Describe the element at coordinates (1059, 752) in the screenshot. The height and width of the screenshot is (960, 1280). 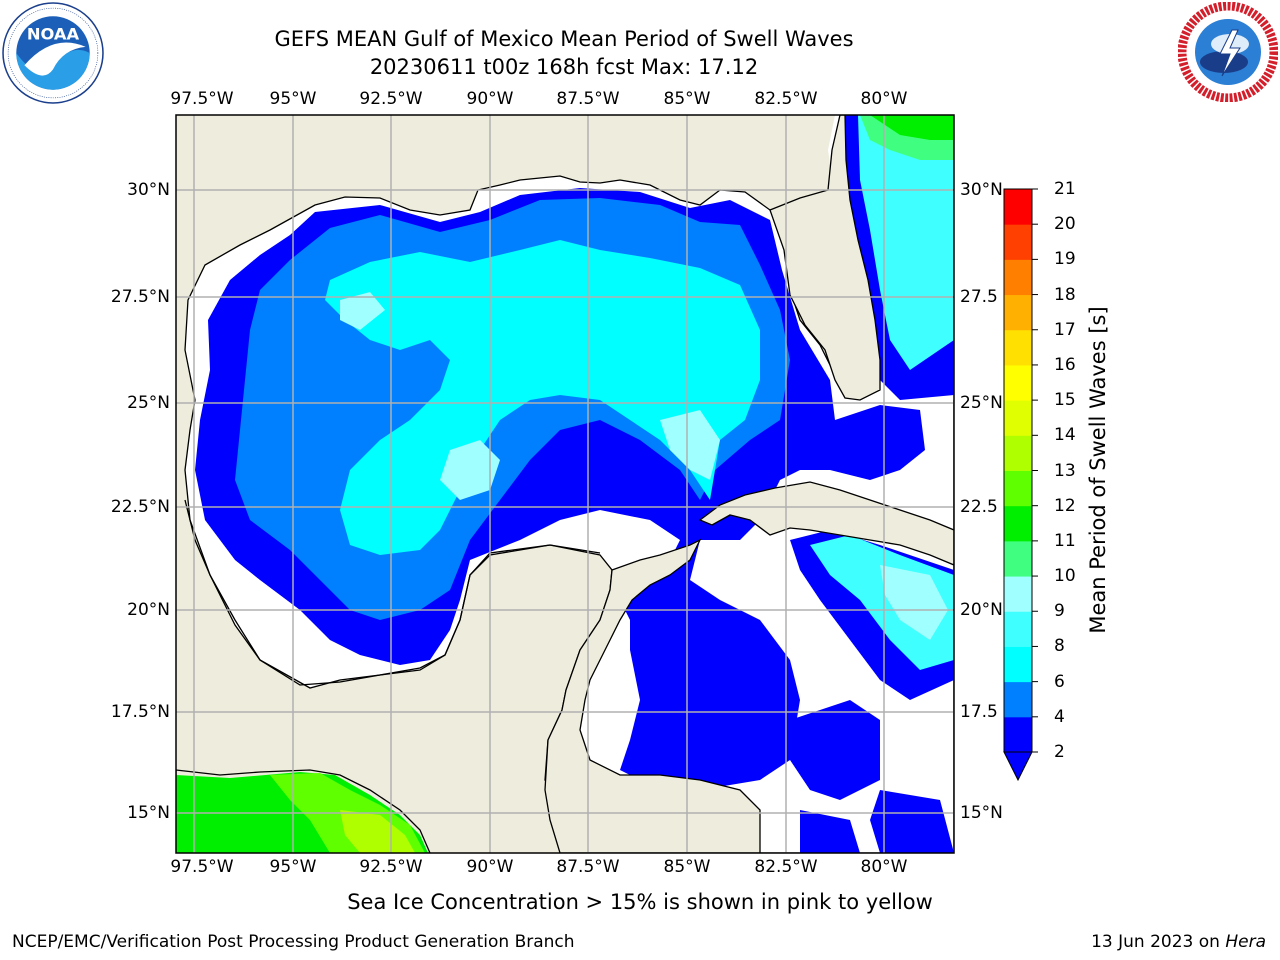
I see `colorbar-tick-label: 2` at that location.